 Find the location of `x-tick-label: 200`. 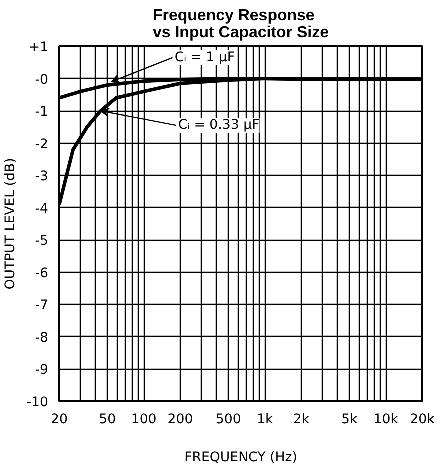

x-tick-label: 200 is located at coordinates (181, 420).